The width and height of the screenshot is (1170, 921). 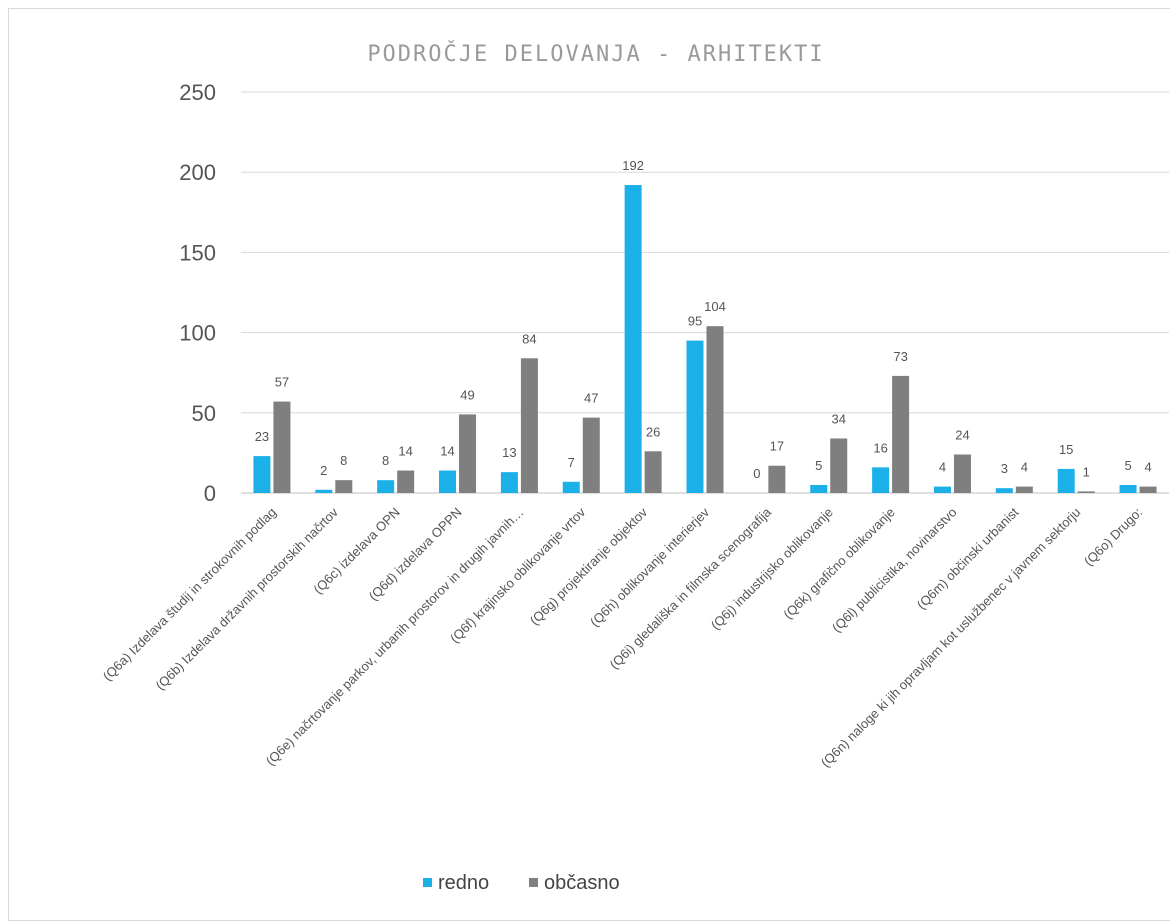 I want to click on x-tick-label: (Q6l) publicistika, novinarstvo, so click(x=894, y=570).